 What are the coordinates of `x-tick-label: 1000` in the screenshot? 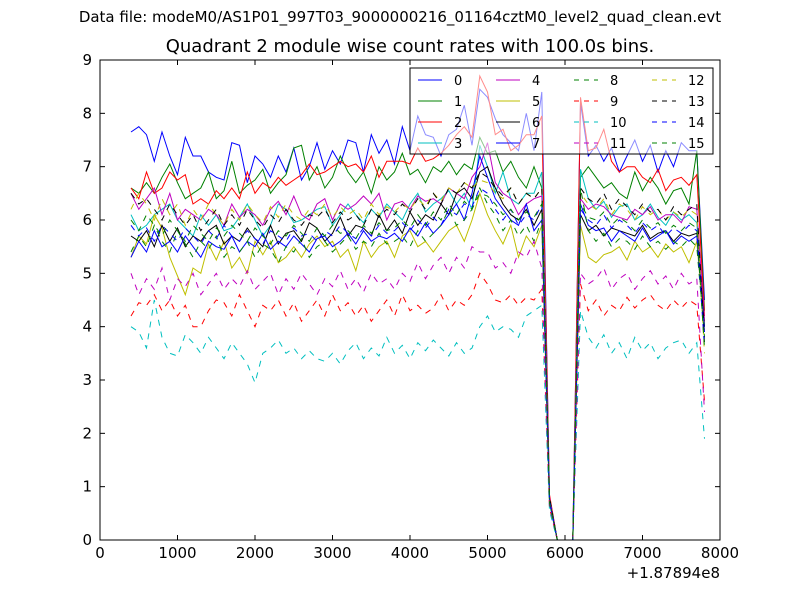 It's located at (177, 553).